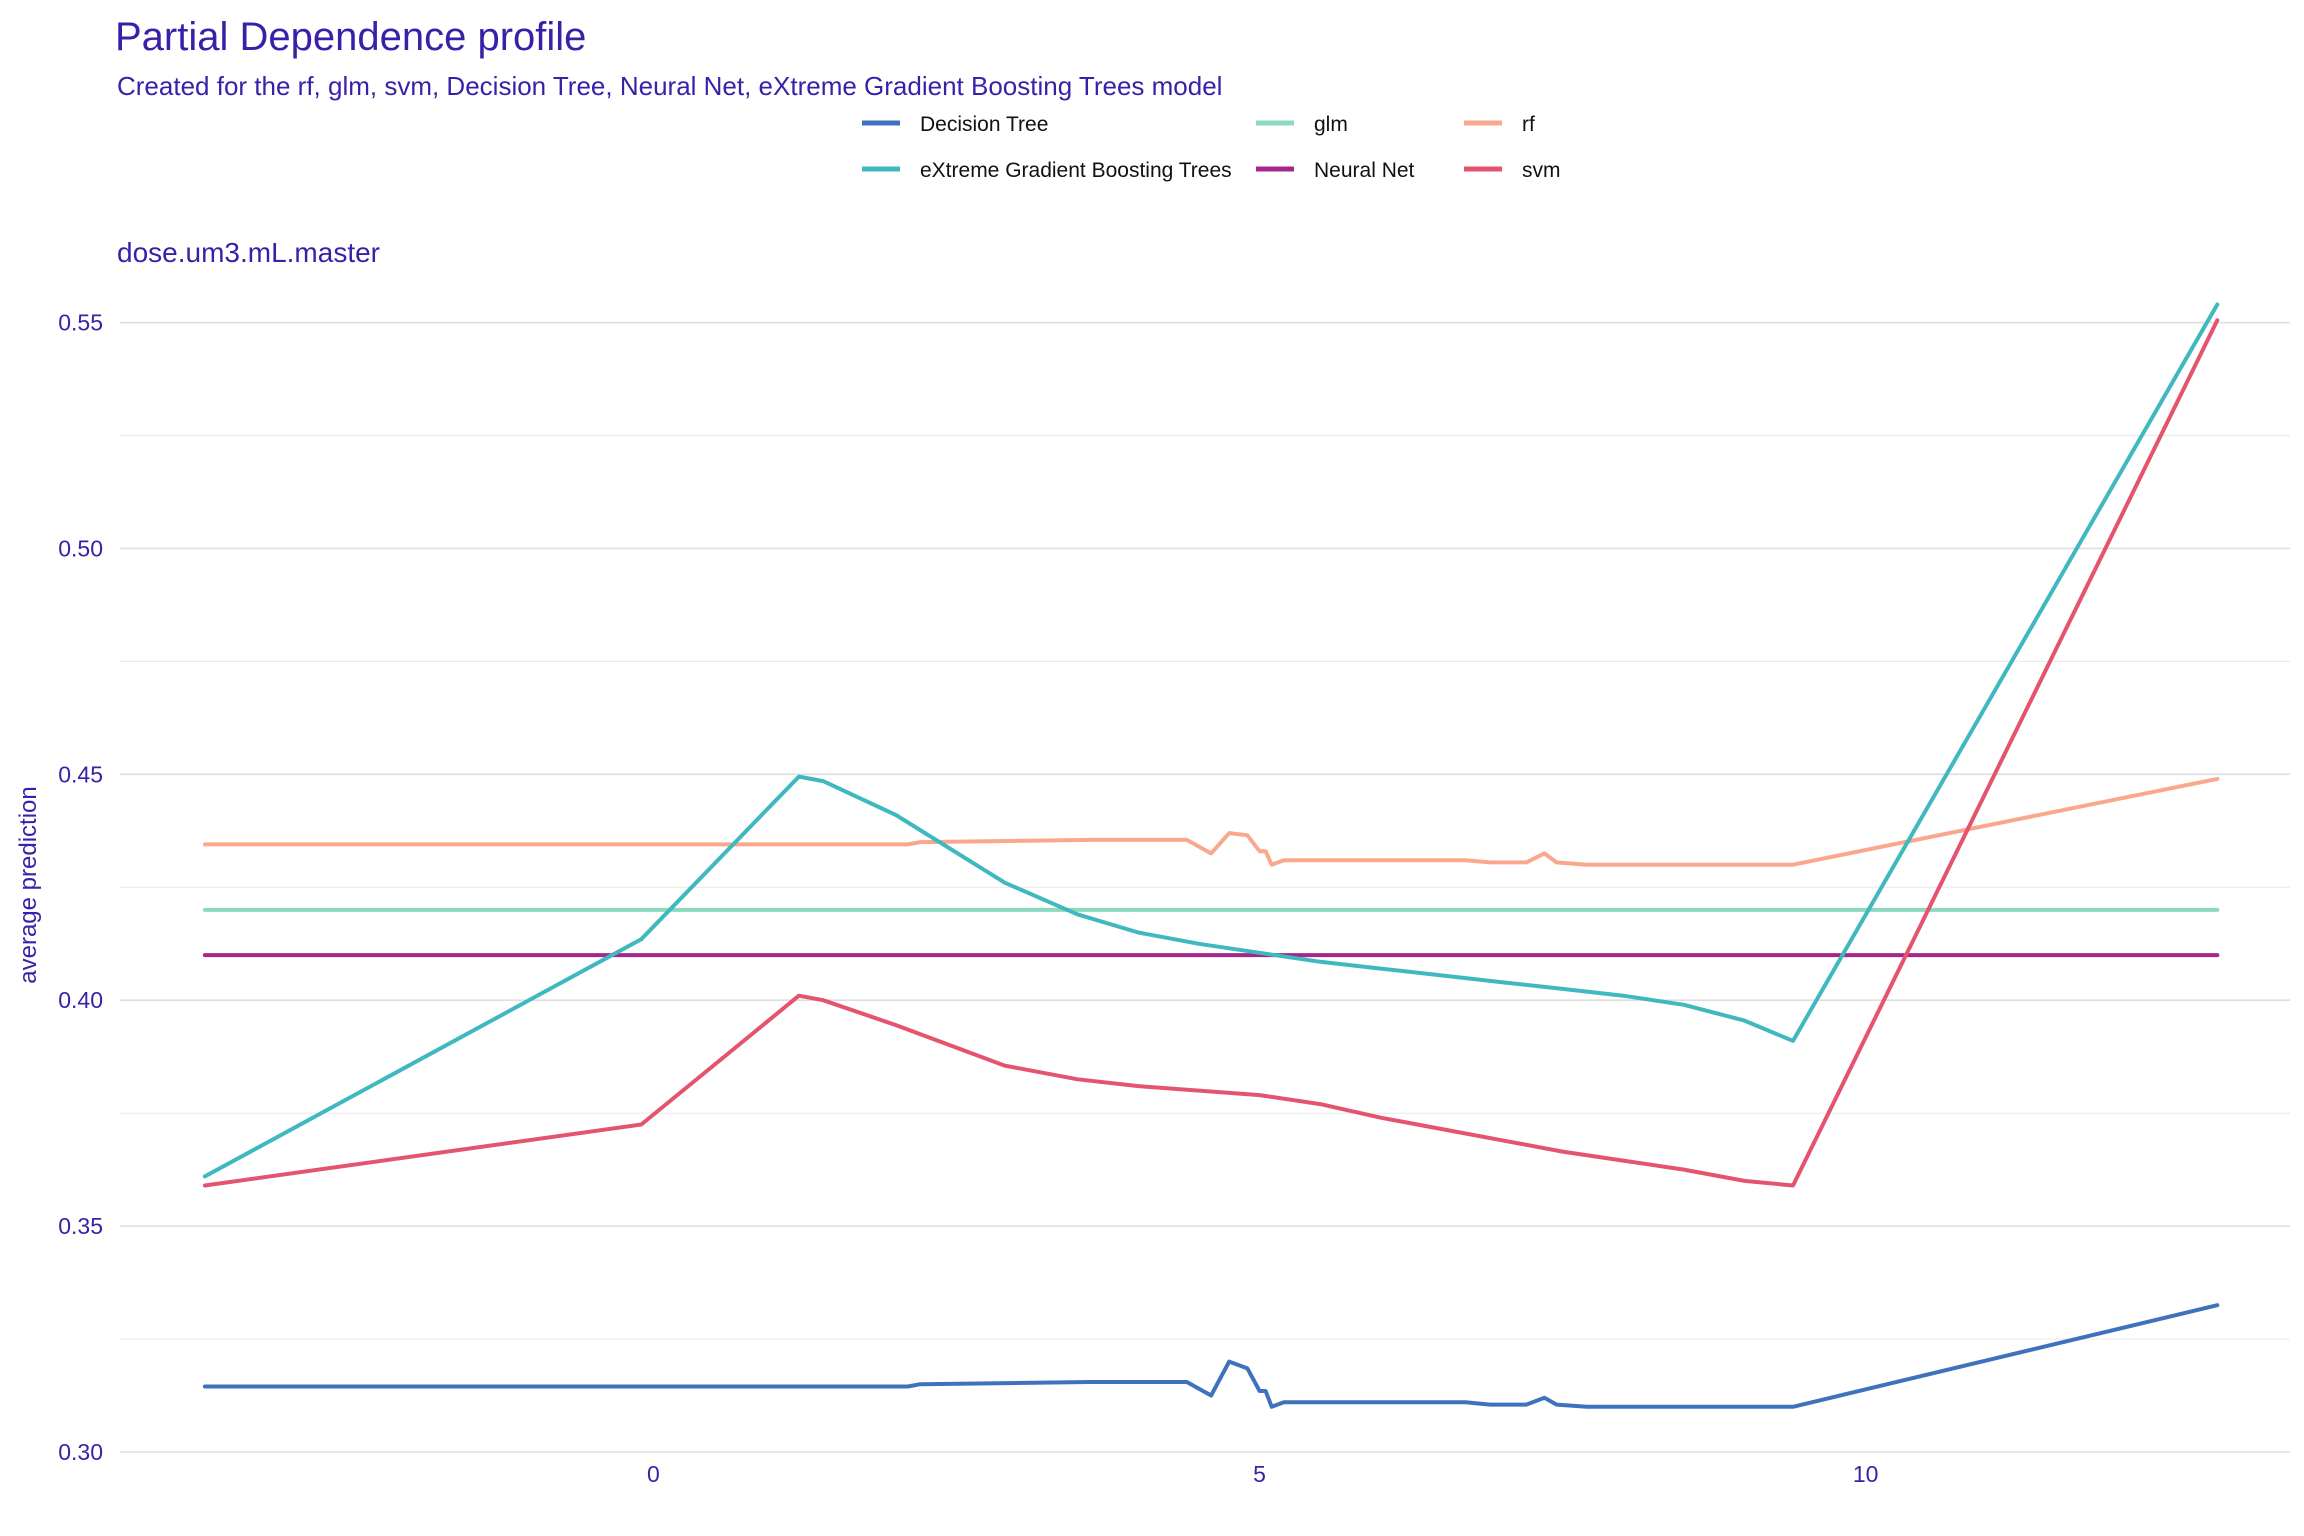 Image resolution: width=2304 pixels, height=1536 pixels. I want to click on legend-label-rf: rf, so click(1528, 124).